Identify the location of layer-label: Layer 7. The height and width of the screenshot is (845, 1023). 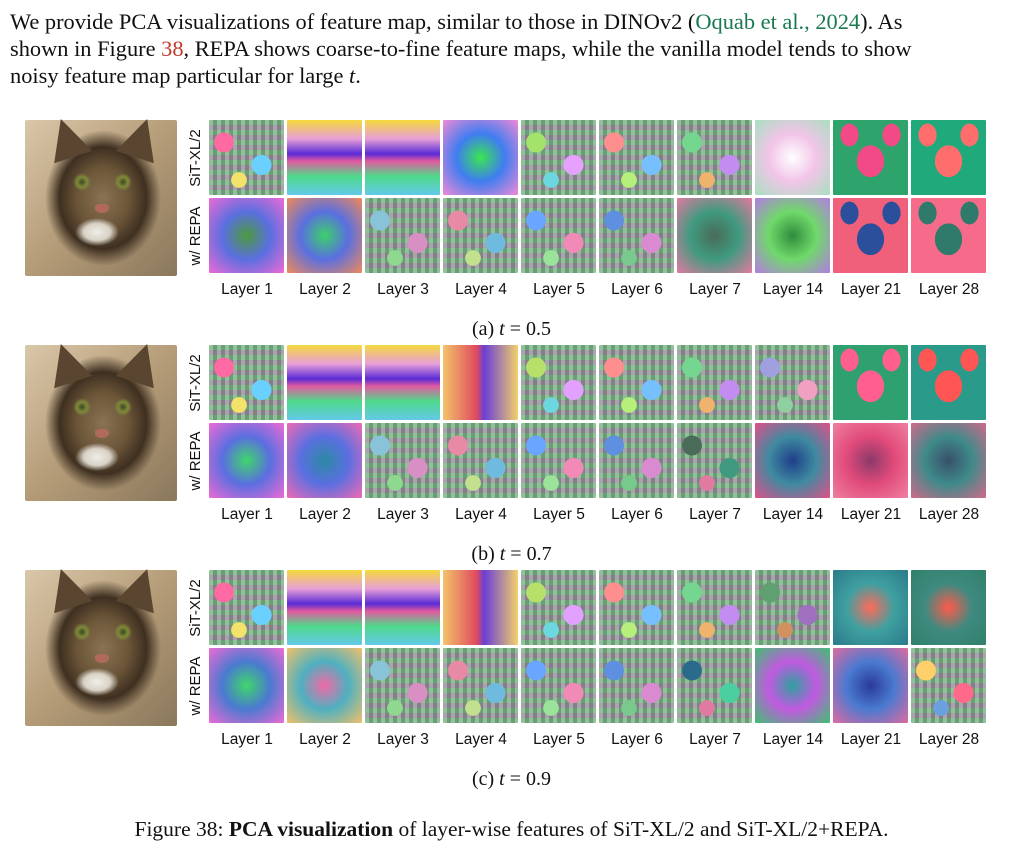
(715, 739).